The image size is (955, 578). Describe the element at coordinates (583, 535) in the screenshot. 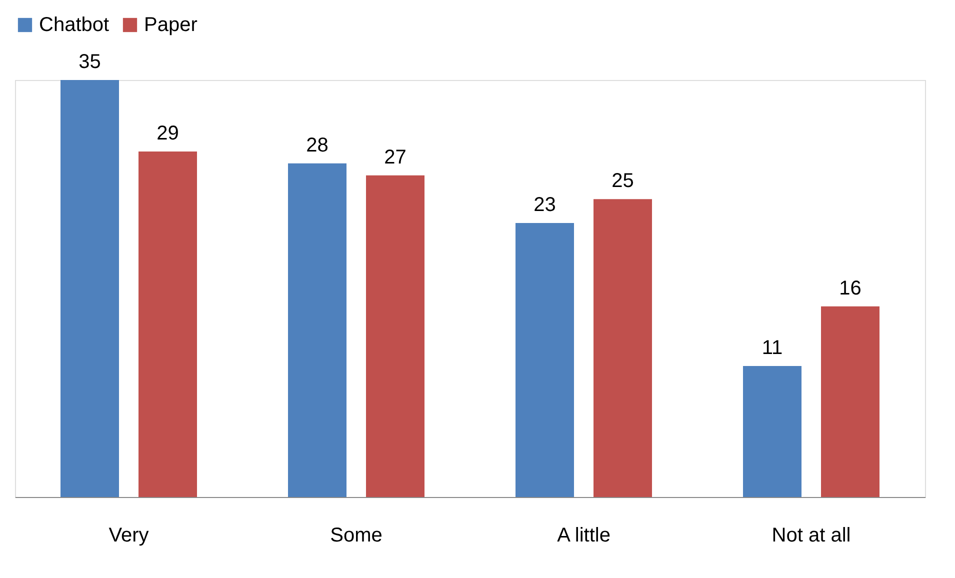

I see `x-tick-label: A little` at that location.